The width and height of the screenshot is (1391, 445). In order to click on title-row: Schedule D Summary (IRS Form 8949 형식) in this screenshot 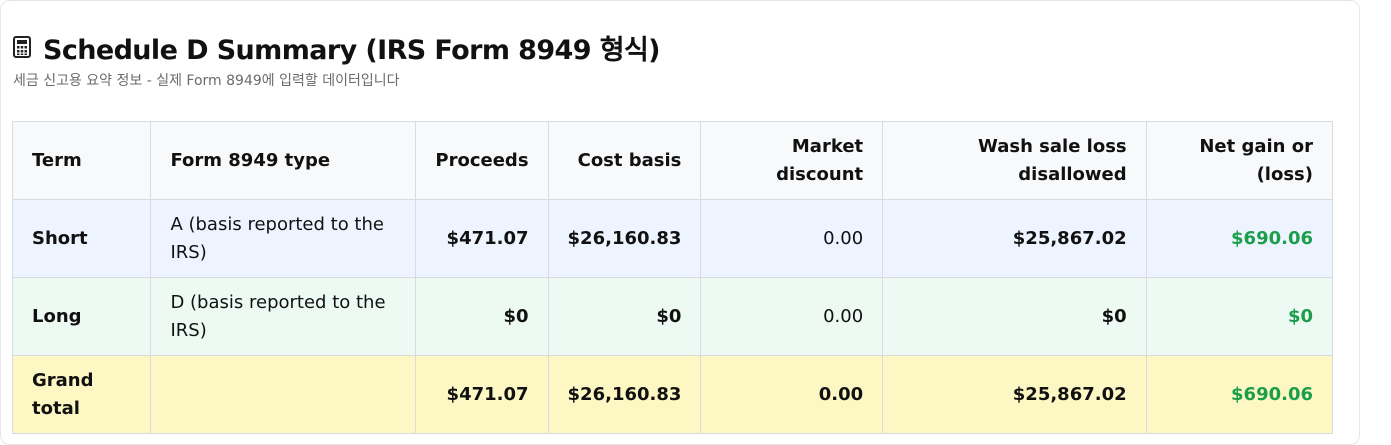, I will do `click(337, 47)`.